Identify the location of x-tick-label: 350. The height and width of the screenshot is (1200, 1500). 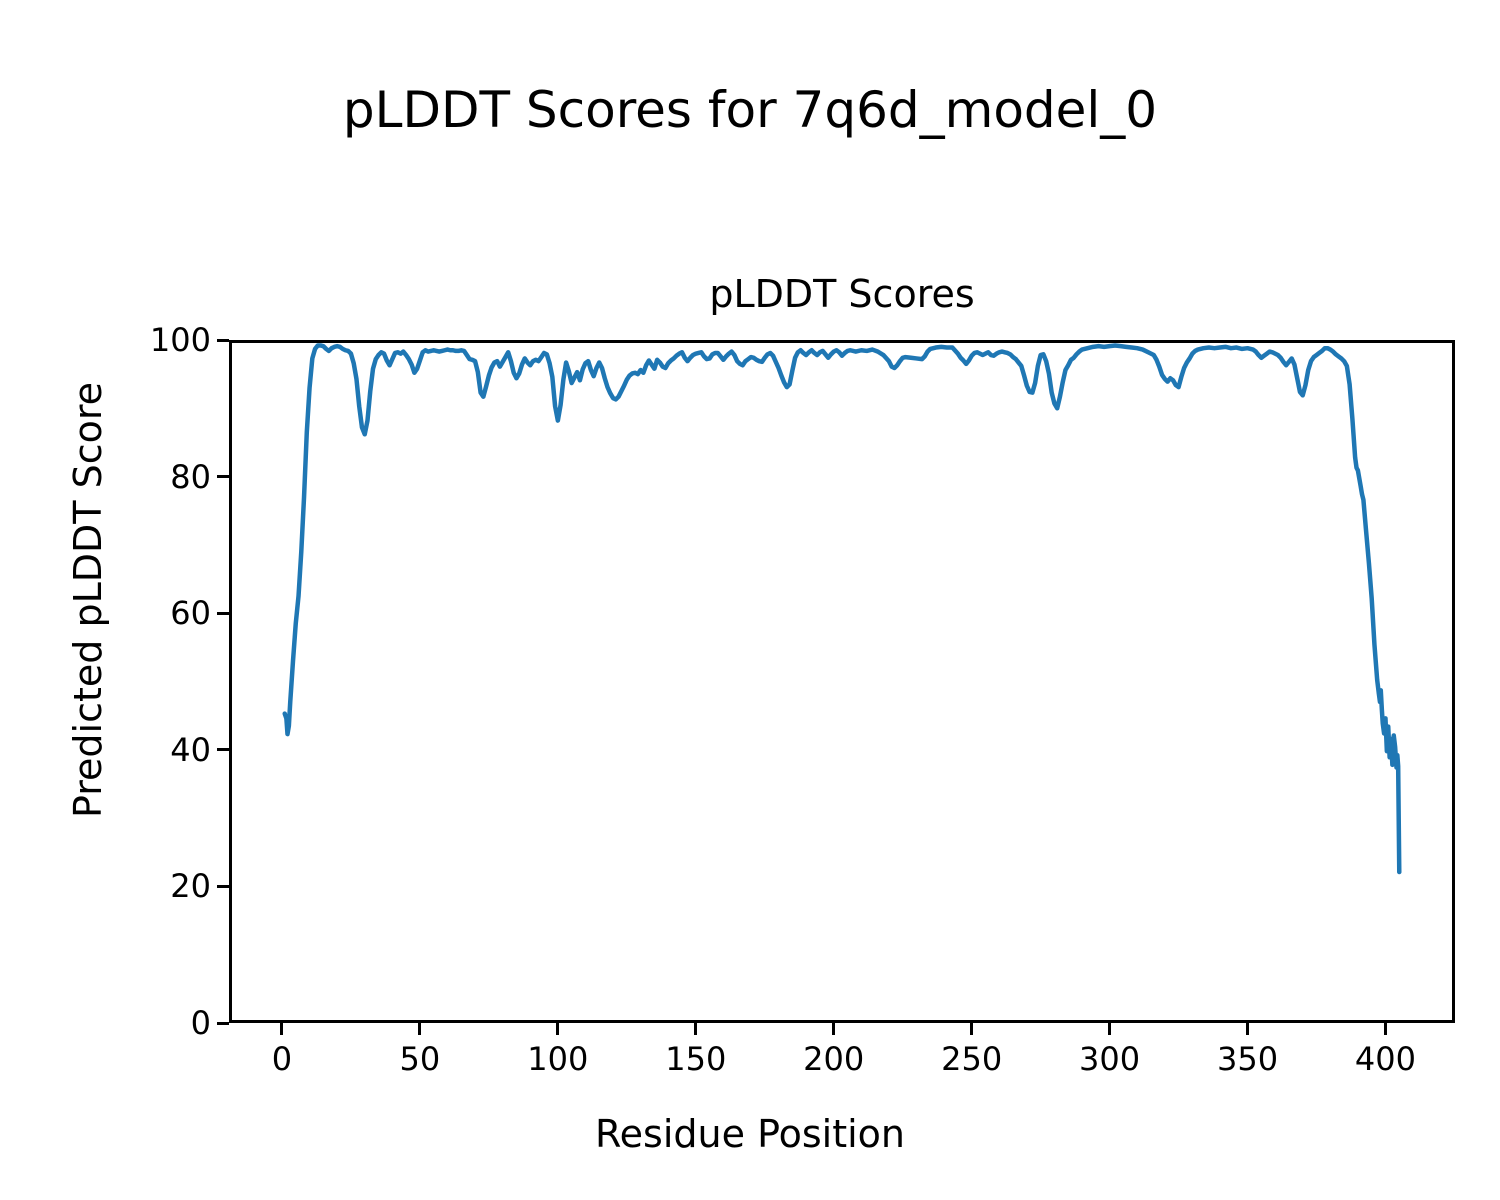
(1247, 1059).